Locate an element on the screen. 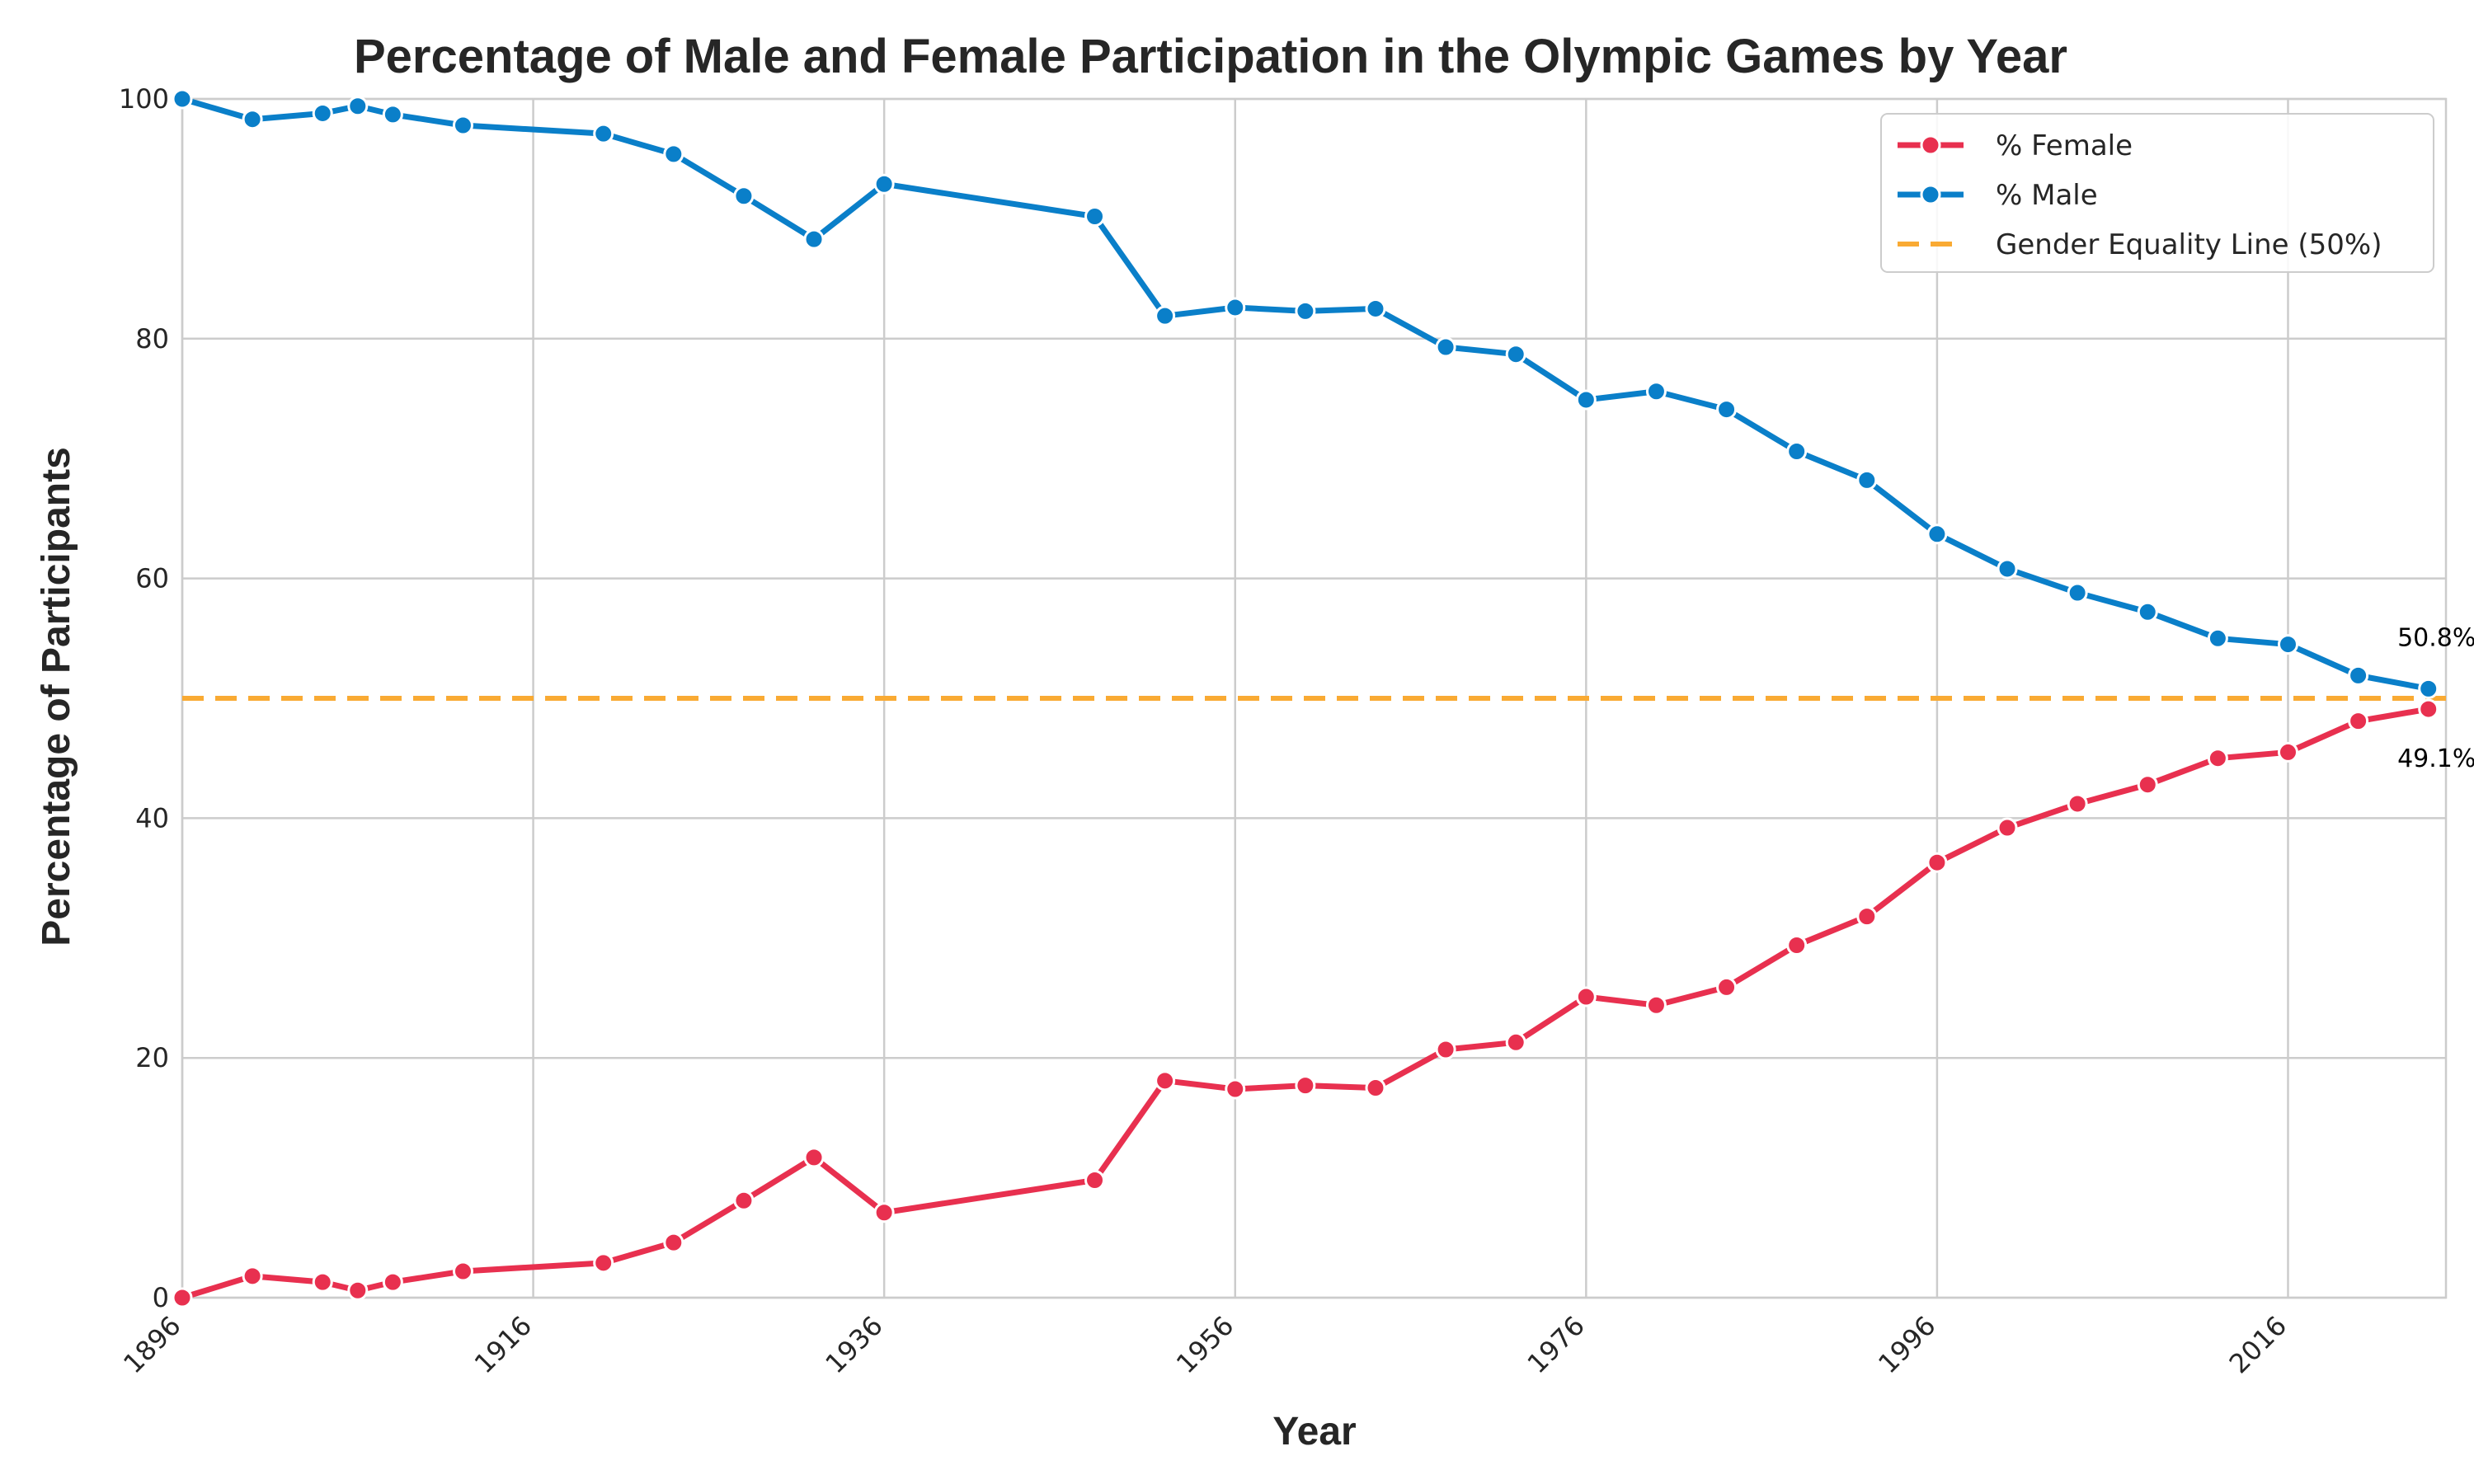 This screenshot has width=2474, height=1484. legend-item: Gender Equality Line (50%) is located at coordinates (2140, 244).